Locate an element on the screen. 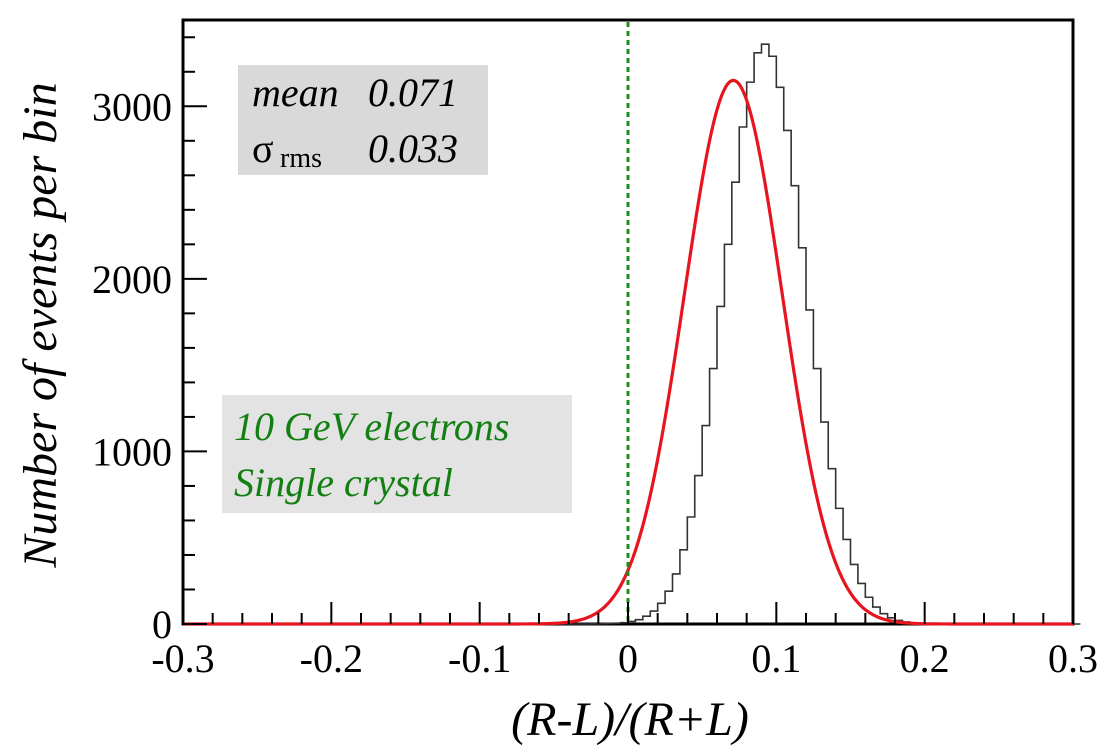  y-tick-label: 2000 is located at coordinates (132, 279).